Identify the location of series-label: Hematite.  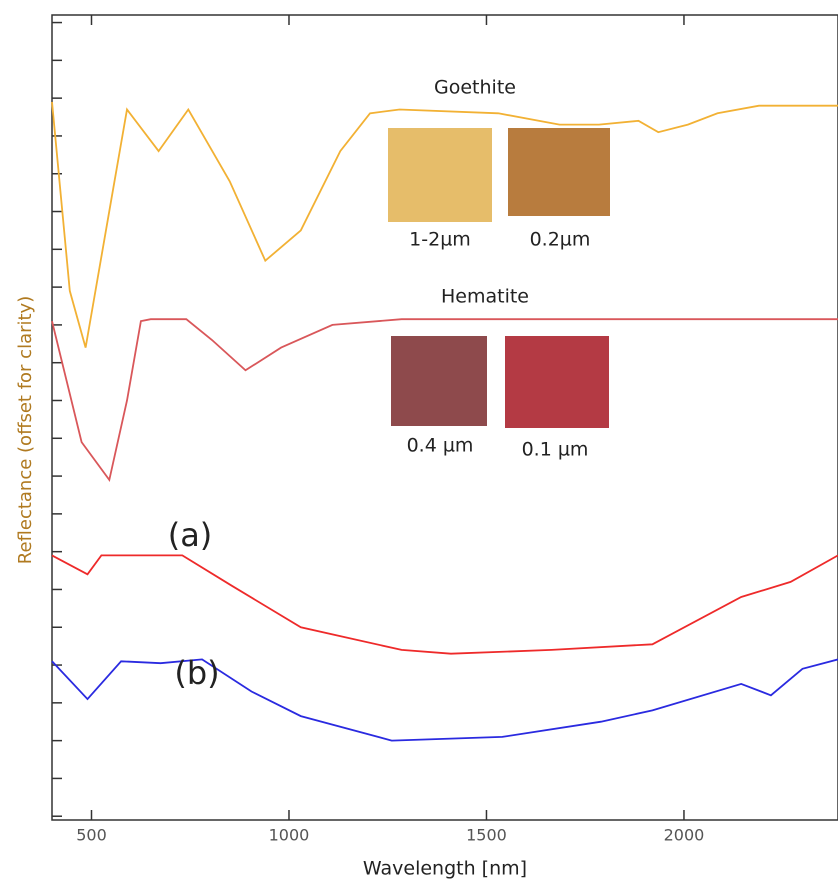
(485, 297).